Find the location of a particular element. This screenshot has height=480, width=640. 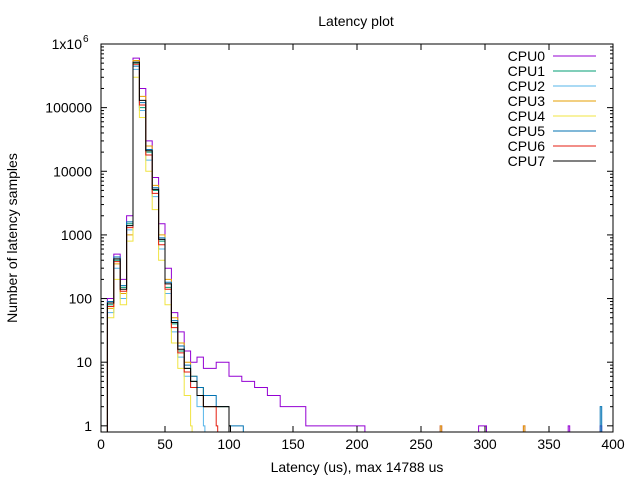

legend-label-cpu3: CPU3 is located at coordinates (527, 101).